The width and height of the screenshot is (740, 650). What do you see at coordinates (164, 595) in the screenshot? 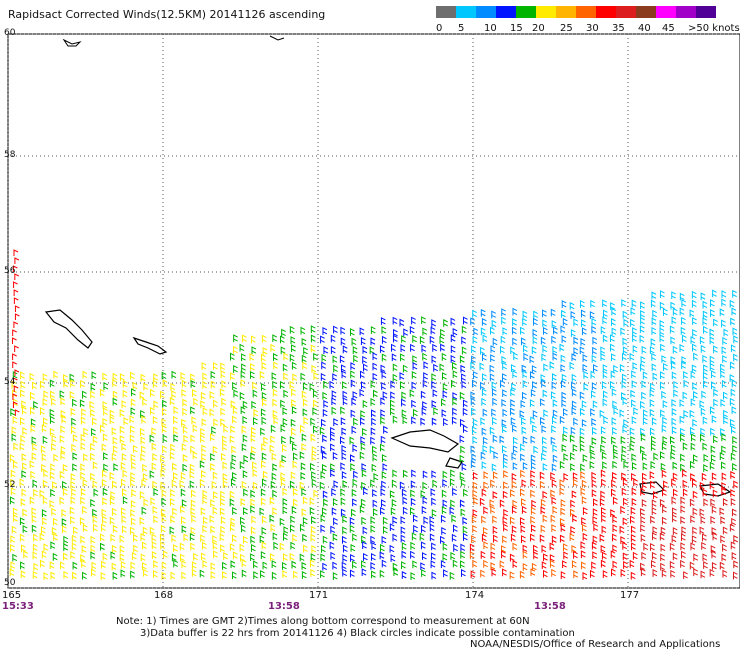
I see `lon-label-168: 168` at bounding box center [164, 595].